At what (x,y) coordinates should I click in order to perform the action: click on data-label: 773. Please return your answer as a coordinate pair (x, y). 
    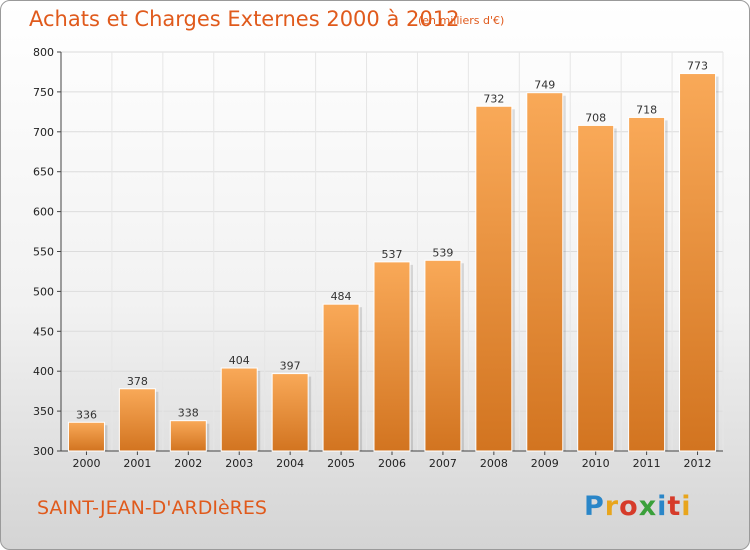
    Looking at the image, I should click on (697, 66).